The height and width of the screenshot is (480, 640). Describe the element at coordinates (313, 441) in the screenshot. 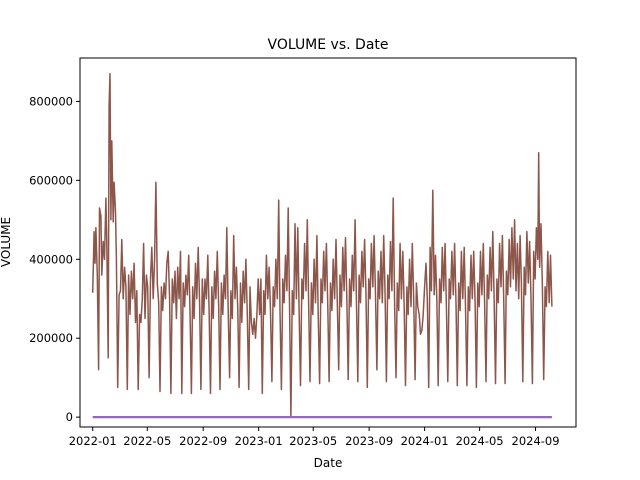

I see `x-tick-label: 2023-05` at that location.